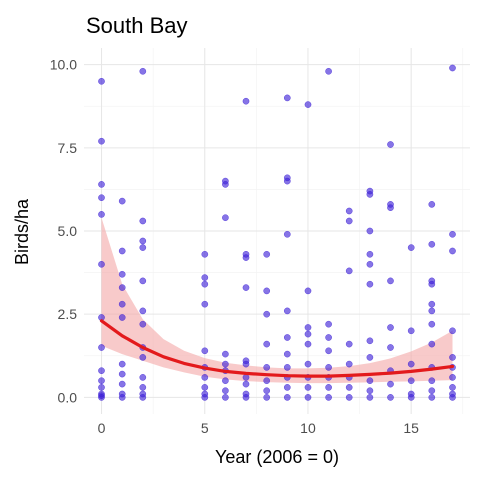  What do you see at coordinates (308, 428) in the screenshot?
I see `x-tick-label: 10` at bounding box center [308, 428].